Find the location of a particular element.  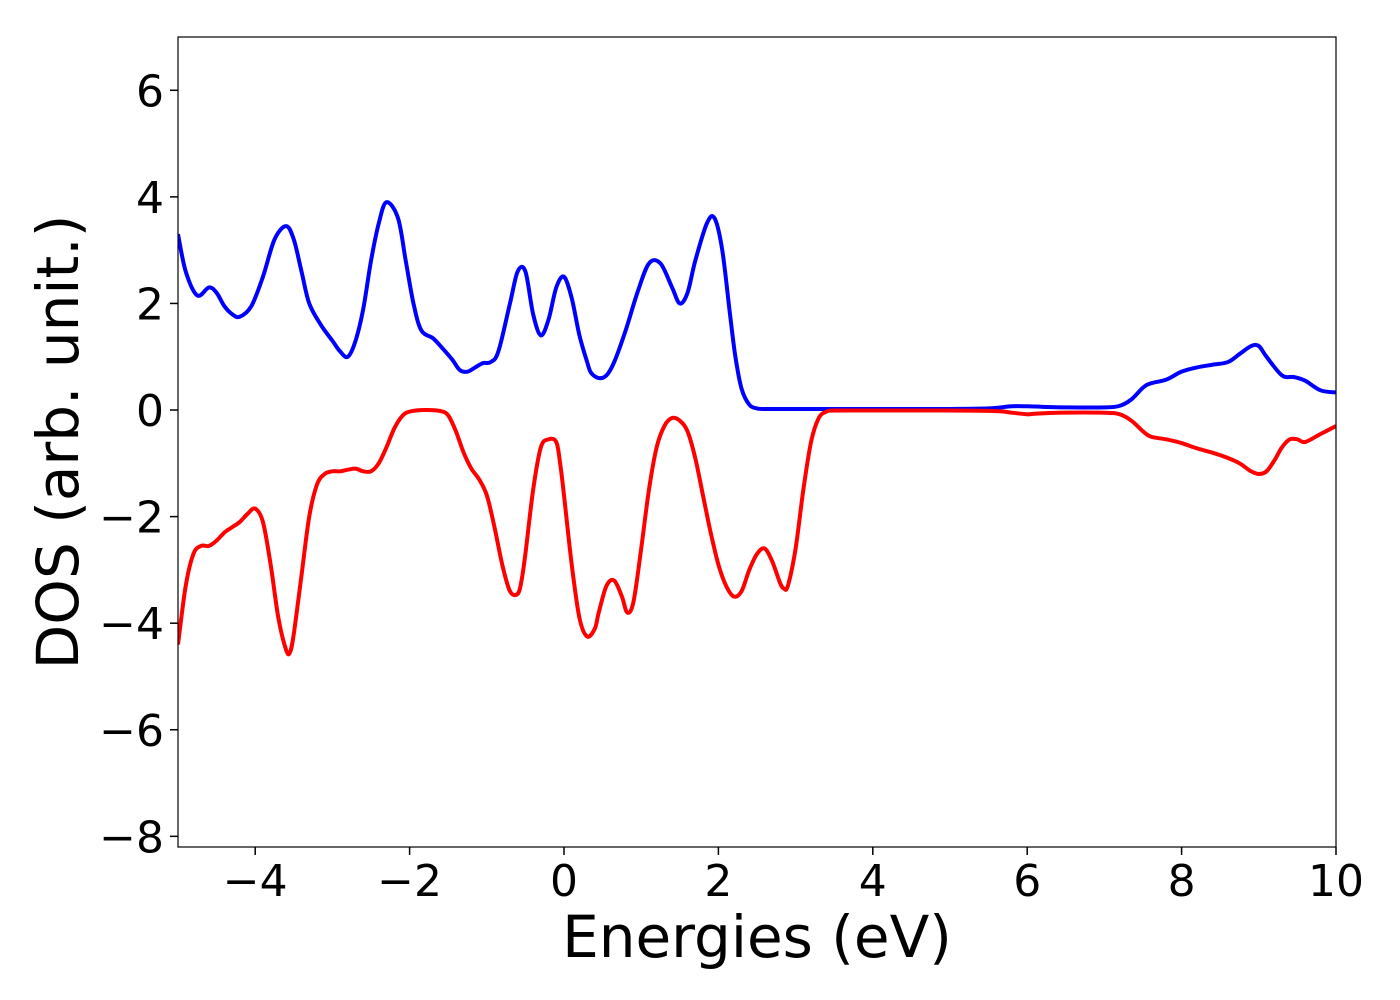

x-tick-label: −2 is located at coordinates (409, 881).